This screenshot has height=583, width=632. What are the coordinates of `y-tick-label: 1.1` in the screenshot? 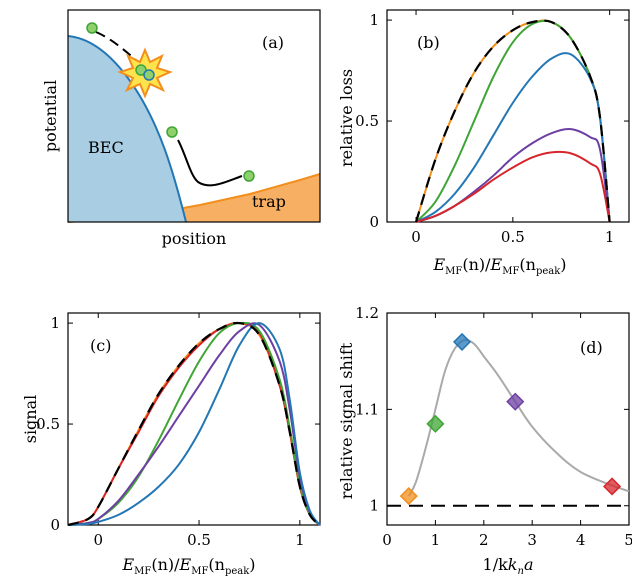 It's located at (367, 409).